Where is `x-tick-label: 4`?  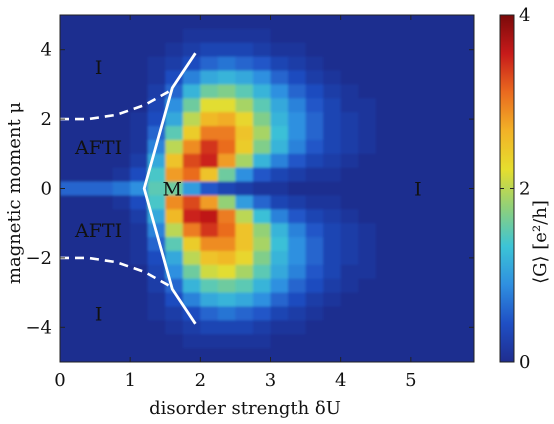
x-tick-label: 4 is located at coordinates (340, 380).